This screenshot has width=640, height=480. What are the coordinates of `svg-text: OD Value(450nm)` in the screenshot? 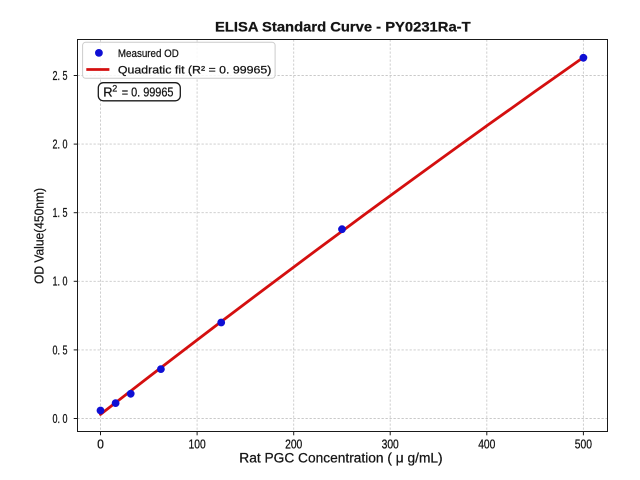 It's located at (39, 236).